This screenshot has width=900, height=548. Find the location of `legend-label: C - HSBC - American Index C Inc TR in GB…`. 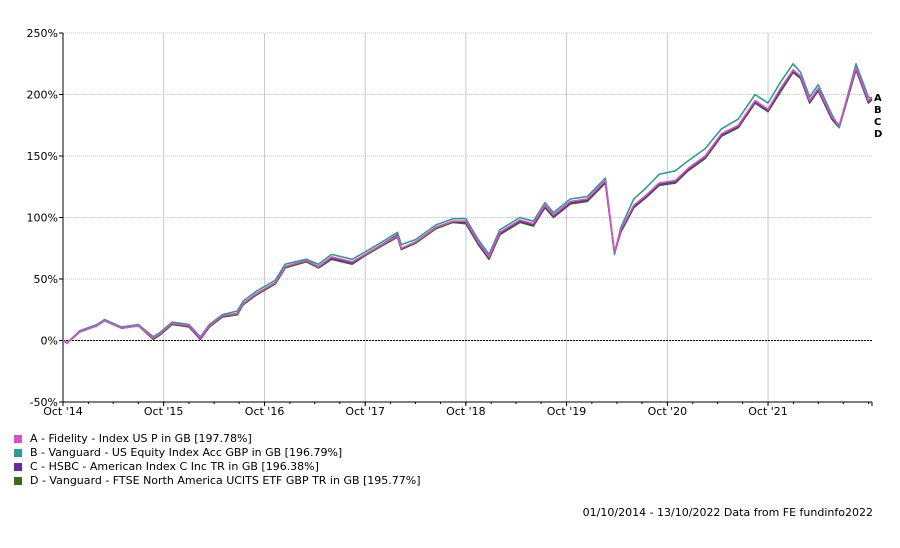

legend-label: C - HSBC - American Index C Inc TR in GB… is located at coordinates (174, 466).